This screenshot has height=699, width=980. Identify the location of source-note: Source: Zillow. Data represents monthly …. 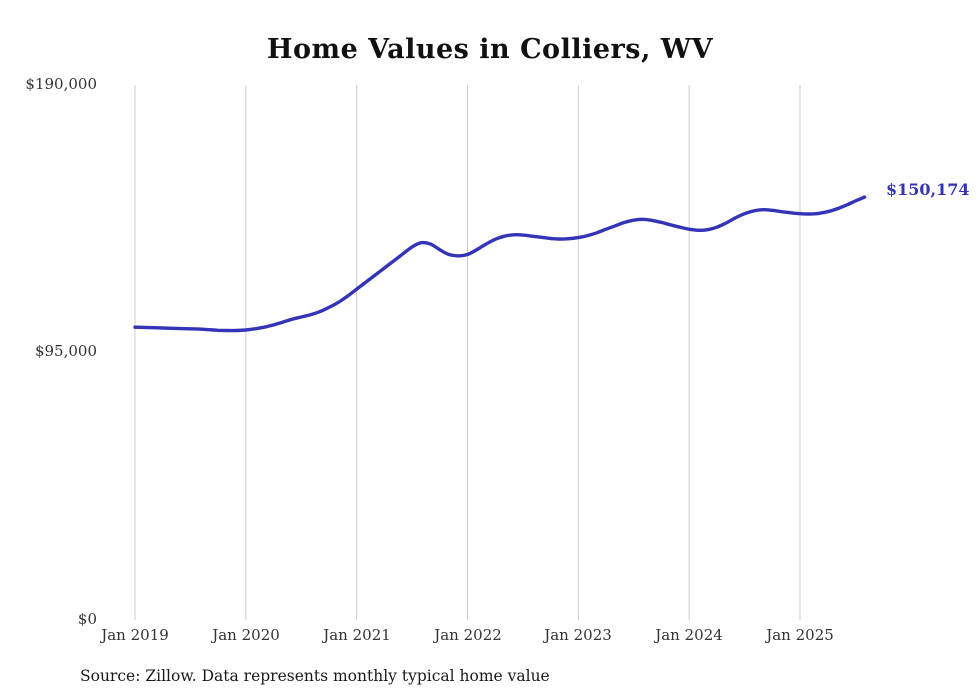
(315, 676).